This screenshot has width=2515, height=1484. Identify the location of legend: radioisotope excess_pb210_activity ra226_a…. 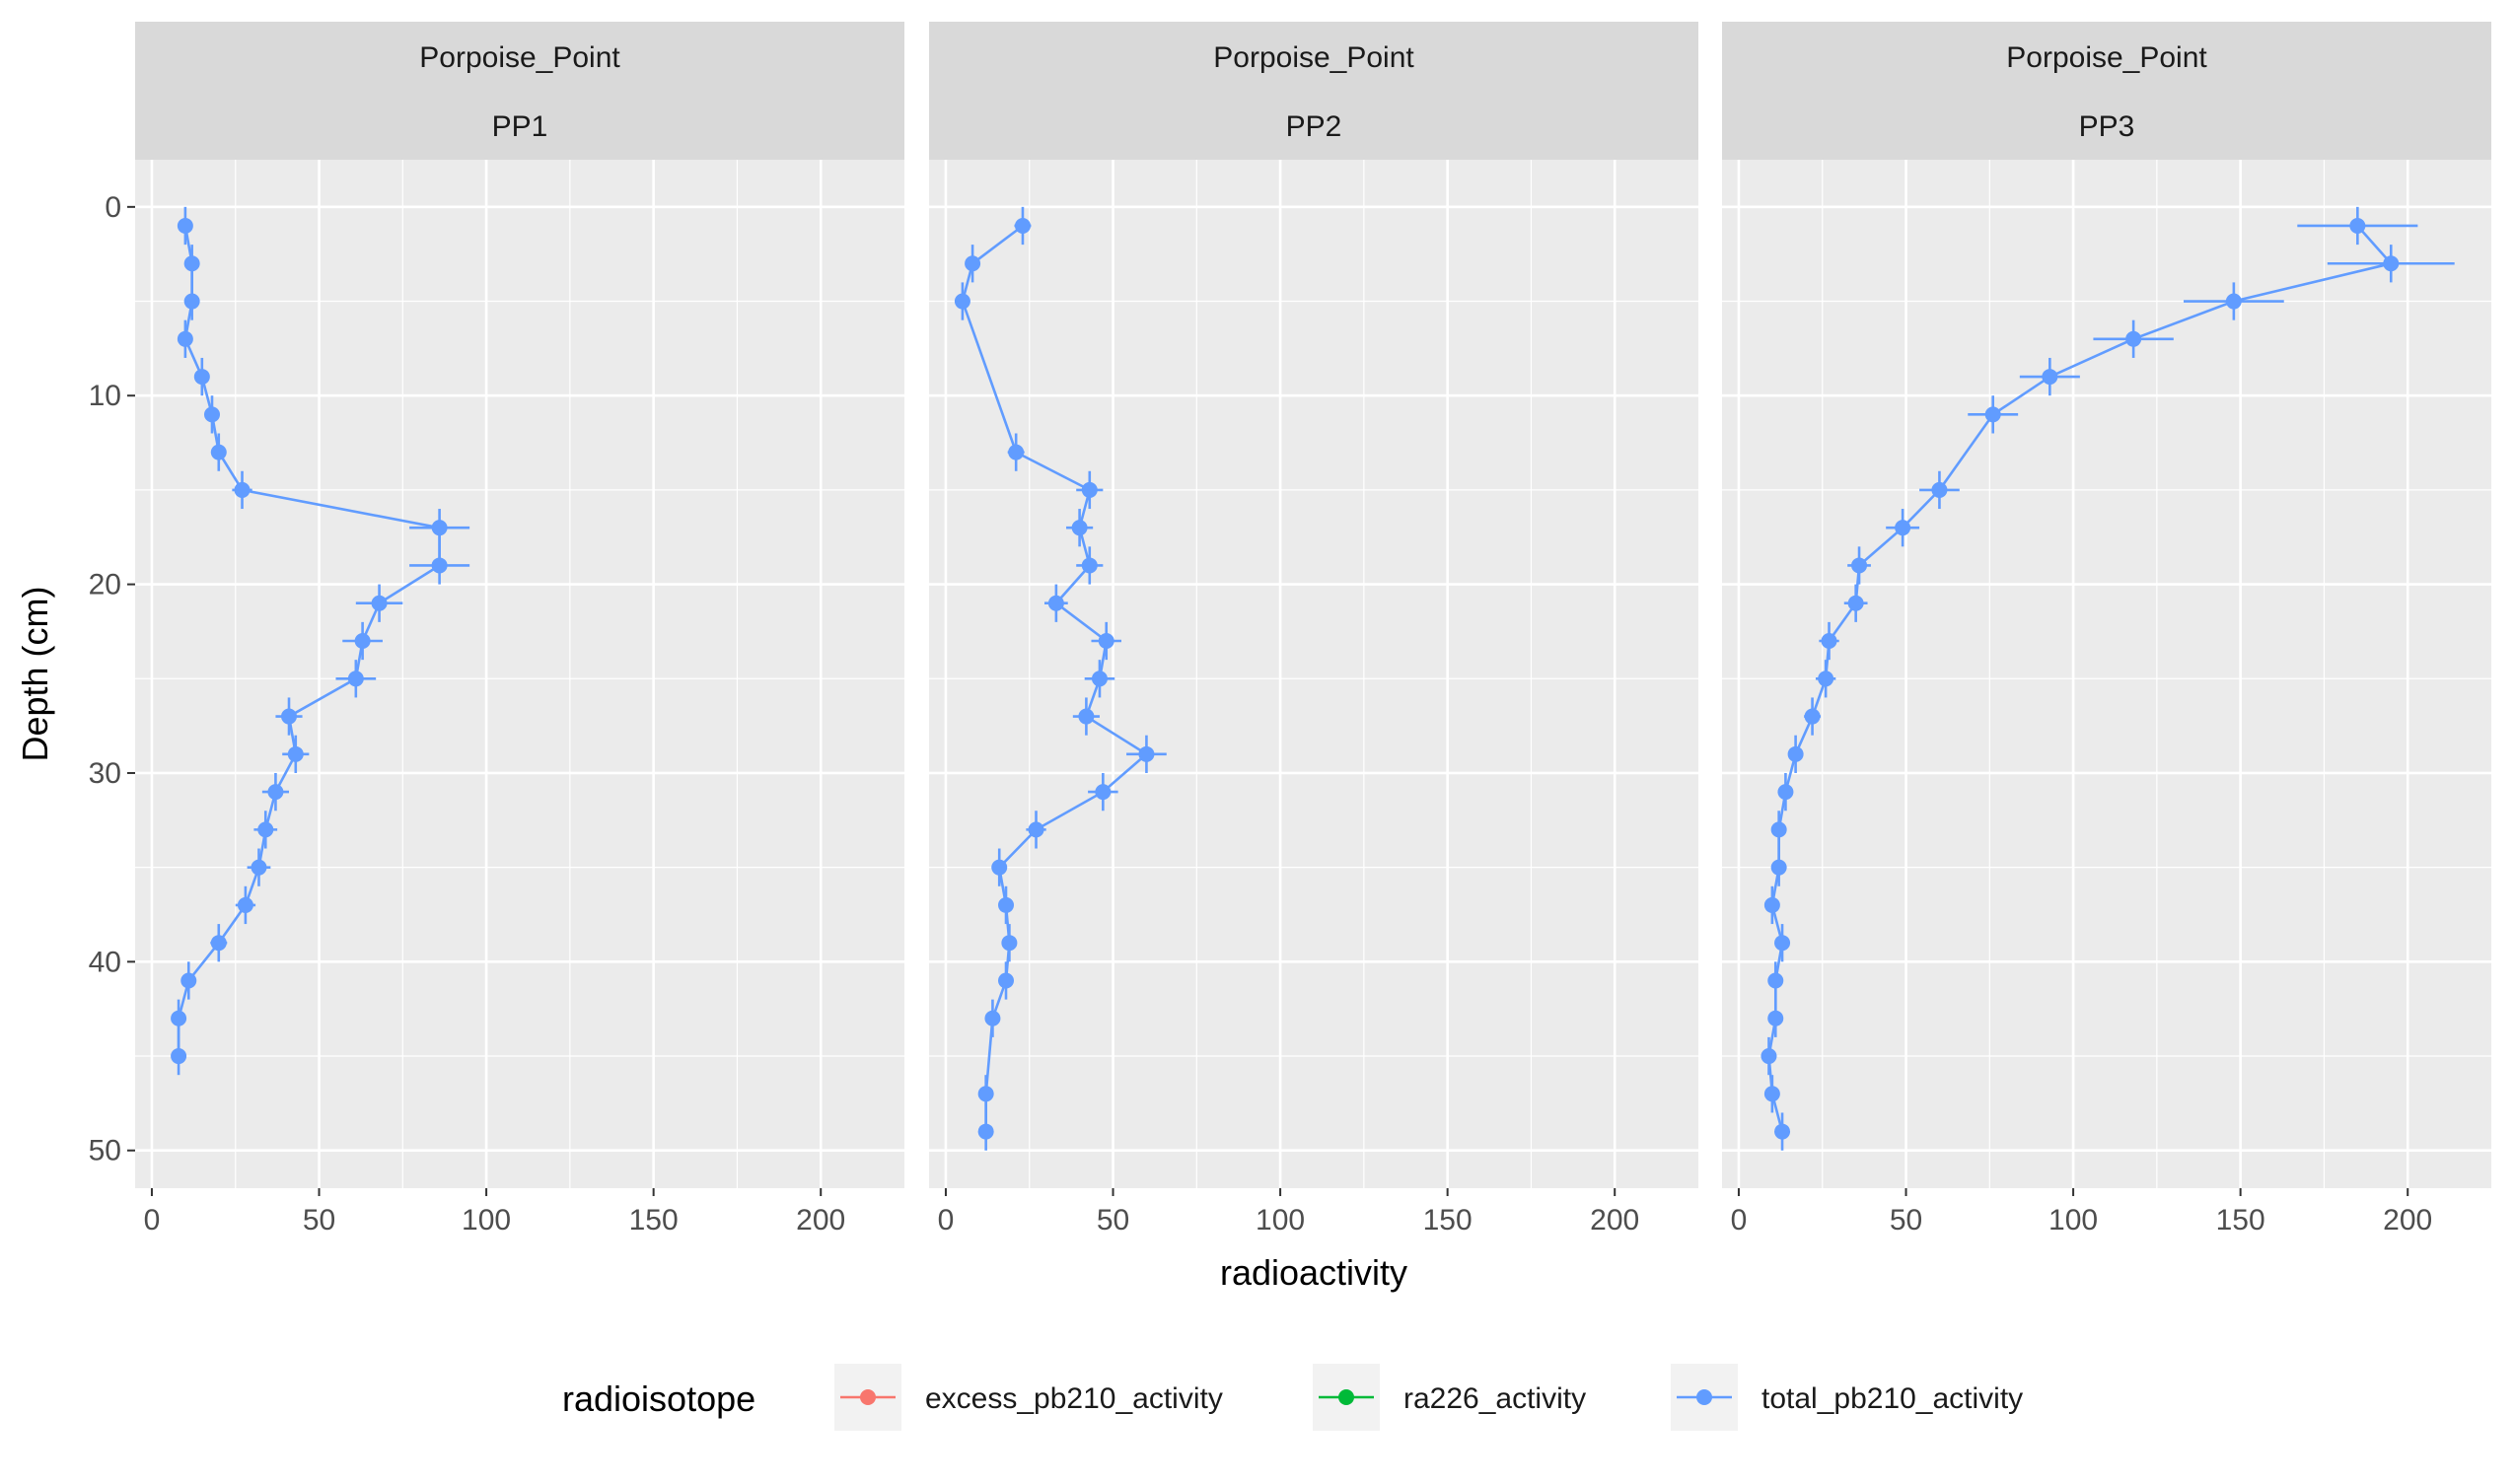
(1292, 1397).